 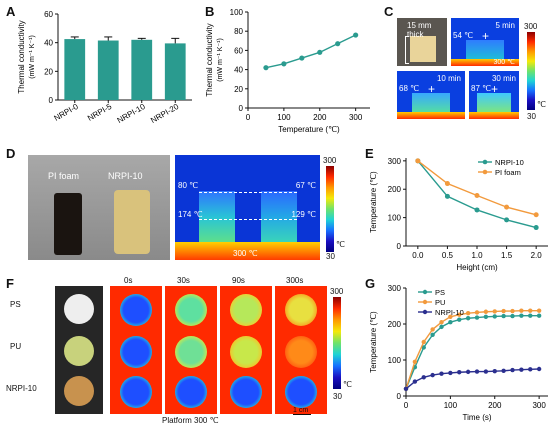 What do you see at coordinates (463, 35) in the screenshot?
I see `panel-c-temp-5min: 54 ℃` at bounding box center [463, 35].